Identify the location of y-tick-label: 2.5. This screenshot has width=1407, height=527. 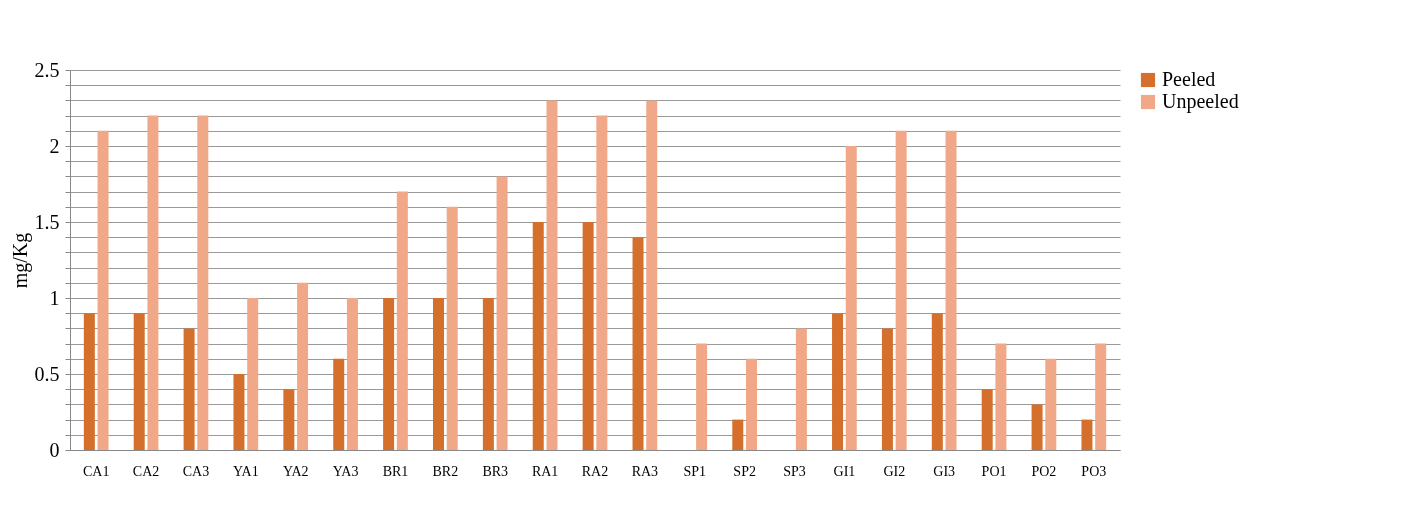
(47, 69).